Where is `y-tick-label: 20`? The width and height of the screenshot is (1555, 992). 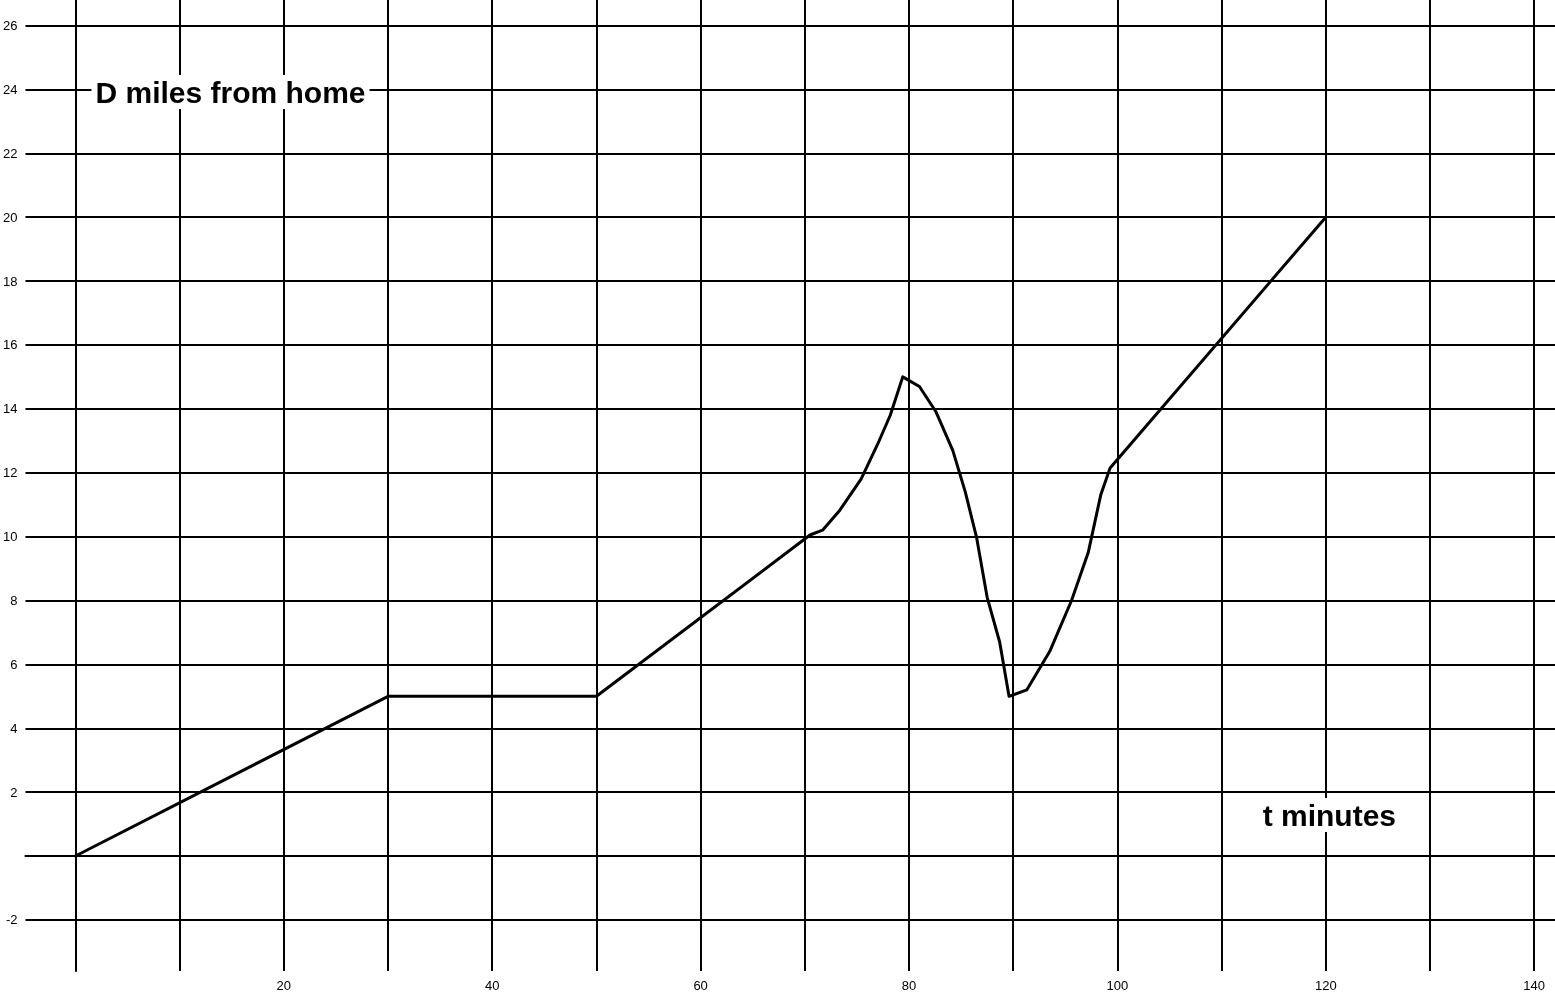
y-tick-label: 20 is located at coordinates (10, 217).